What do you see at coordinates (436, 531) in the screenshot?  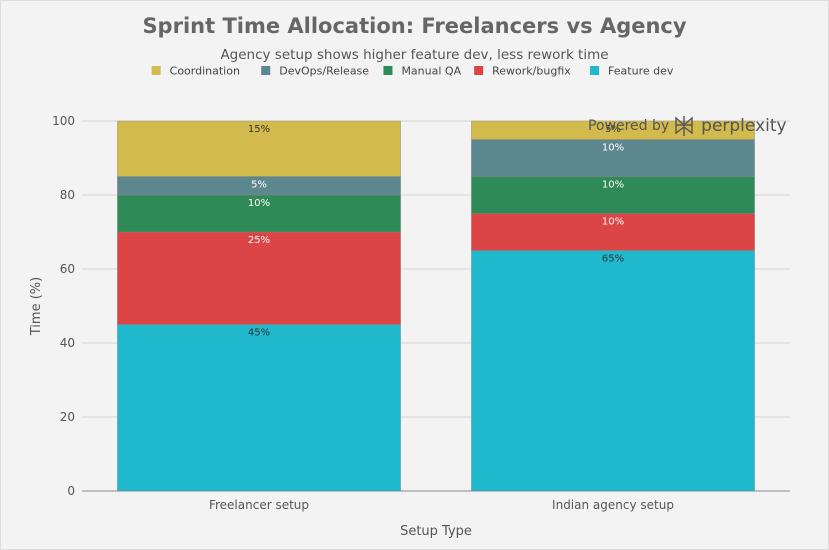 I see `x-axis-title: Setup Type` at bounding box center [436, 531].